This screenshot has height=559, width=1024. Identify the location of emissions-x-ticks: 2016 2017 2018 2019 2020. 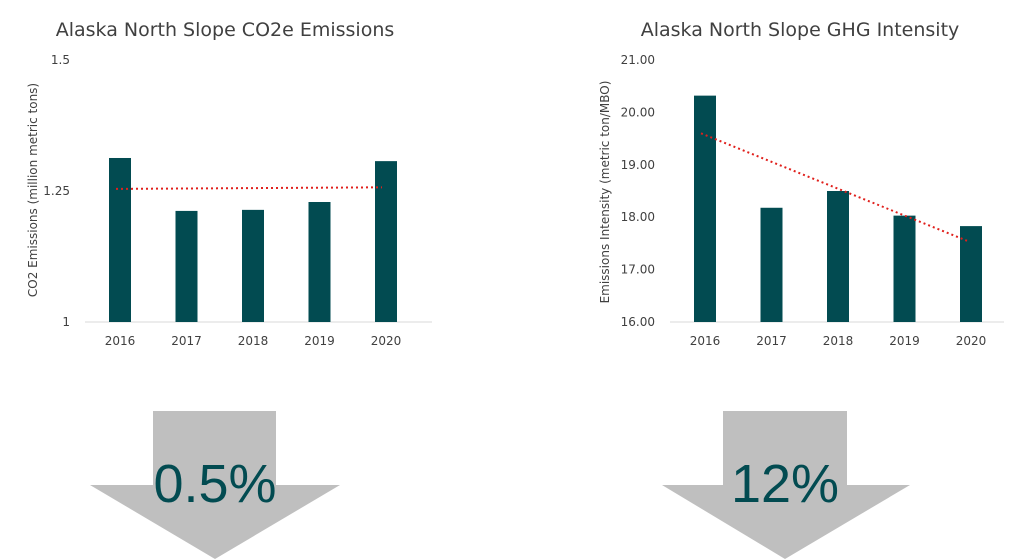
(253, 341).